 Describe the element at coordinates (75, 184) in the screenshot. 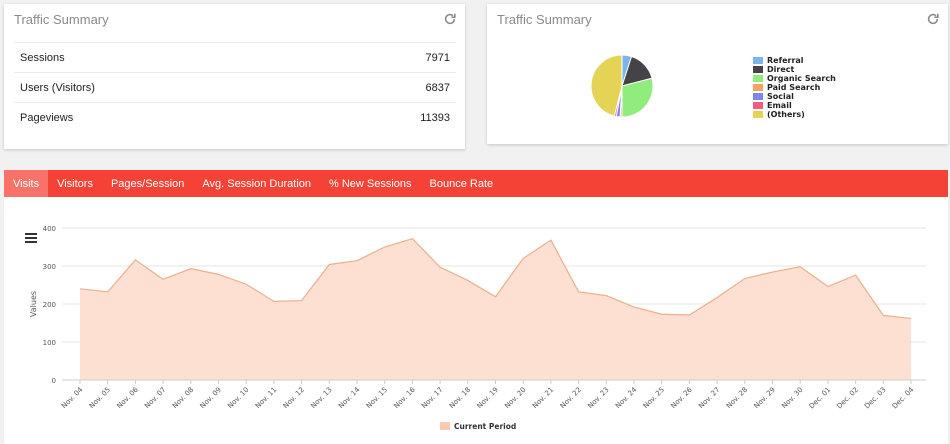

I see `tab-visitors: Visitors` at that location.